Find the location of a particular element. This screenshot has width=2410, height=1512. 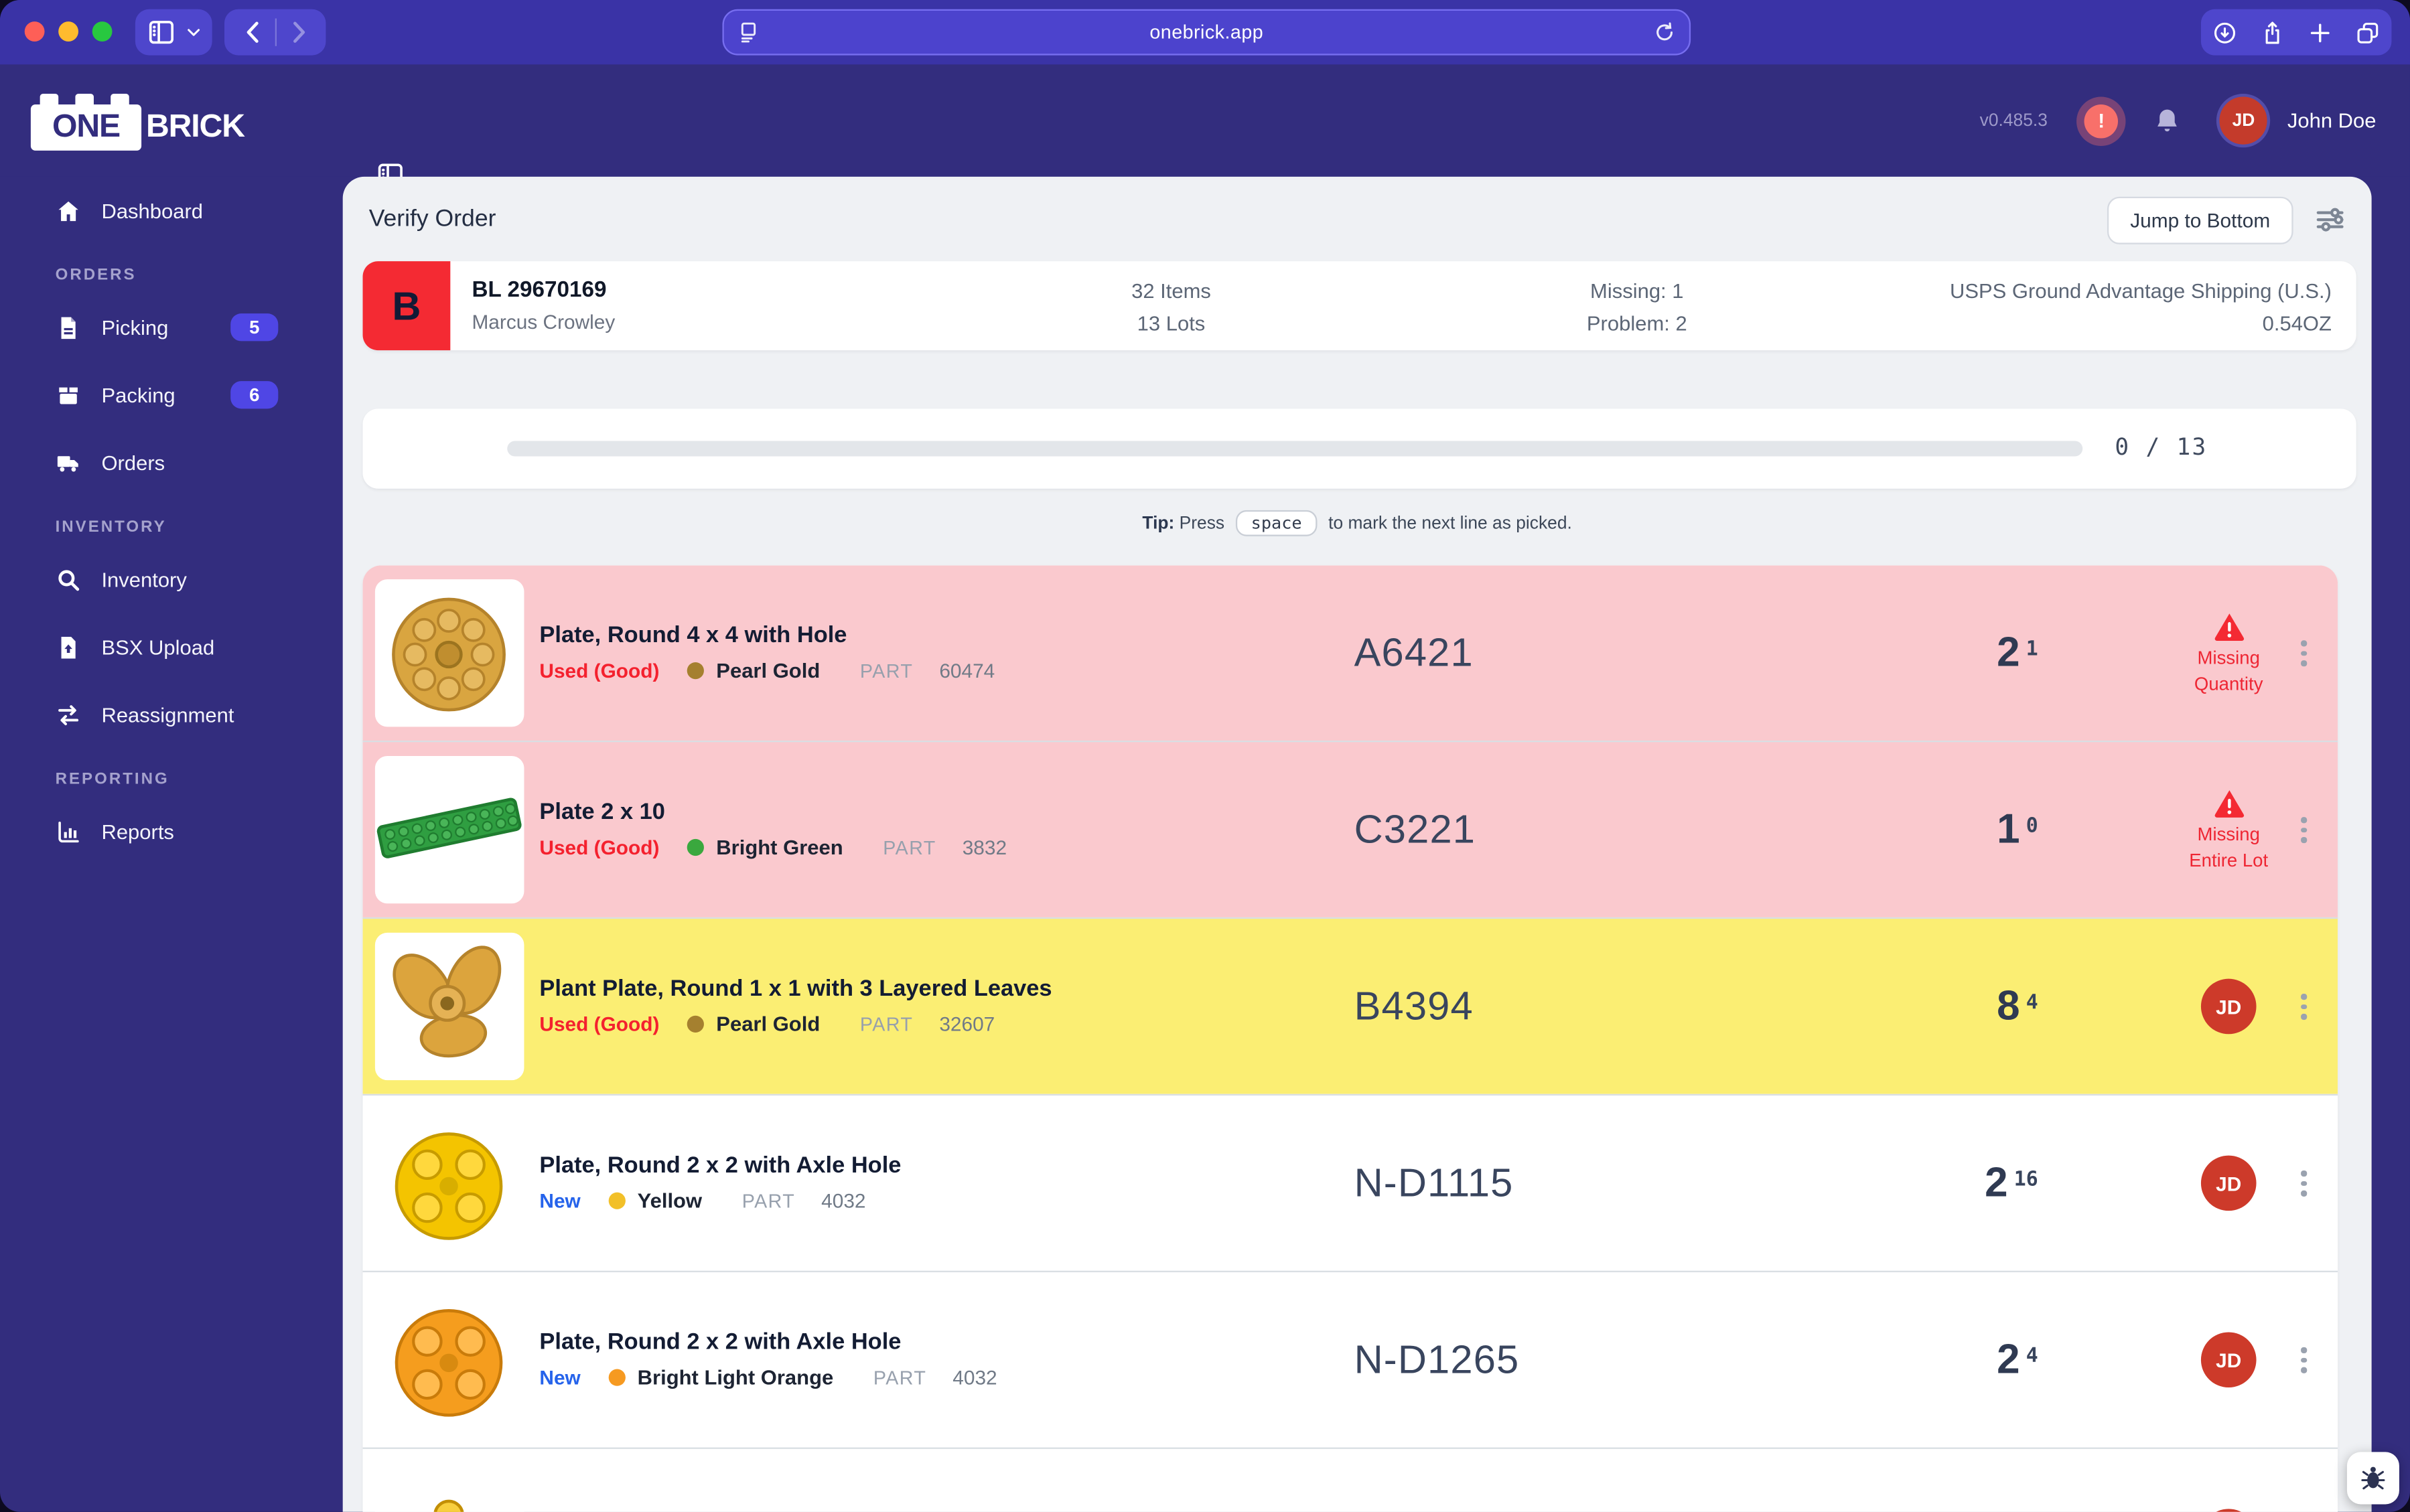

sidebar-item-reassignment: Reassignment is located at coordinates (171, 715).